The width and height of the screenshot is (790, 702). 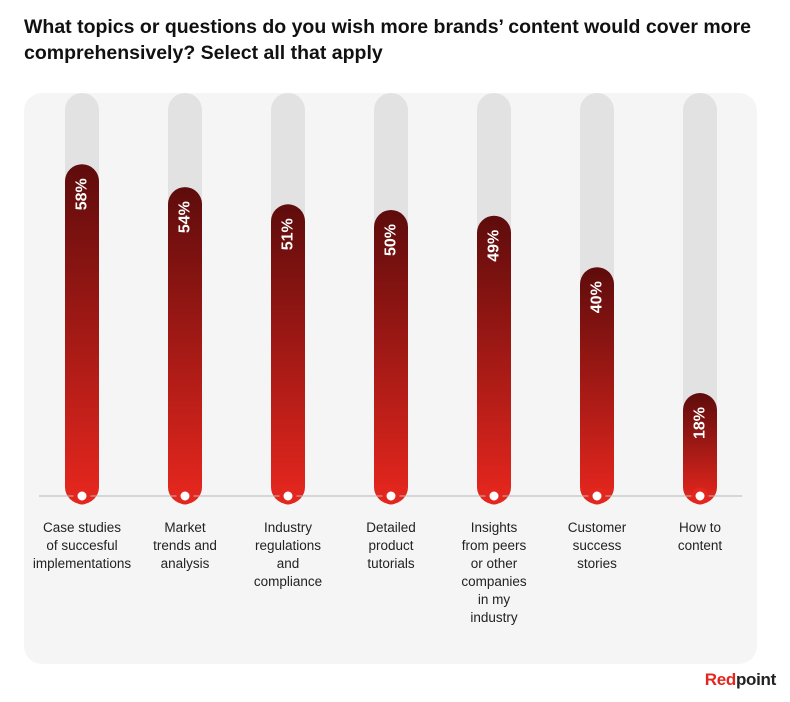 I want to click on redpoint-logo: Redpoint, so click(x=740, y=680).